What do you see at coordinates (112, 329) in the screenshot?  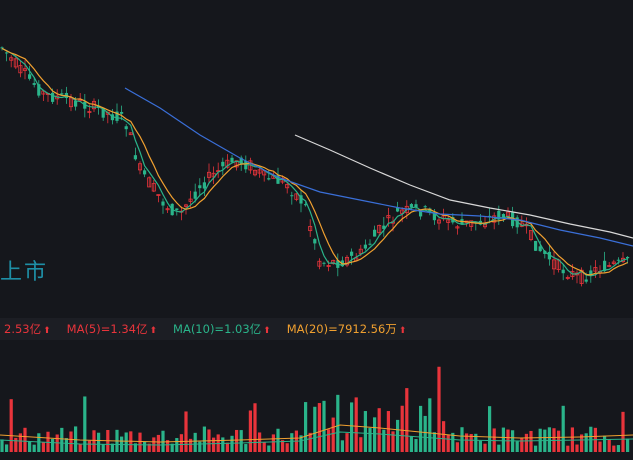 I see `ma5-volume: MA(5)=1.34亿 ⬆` at bounding box center [112, 329].